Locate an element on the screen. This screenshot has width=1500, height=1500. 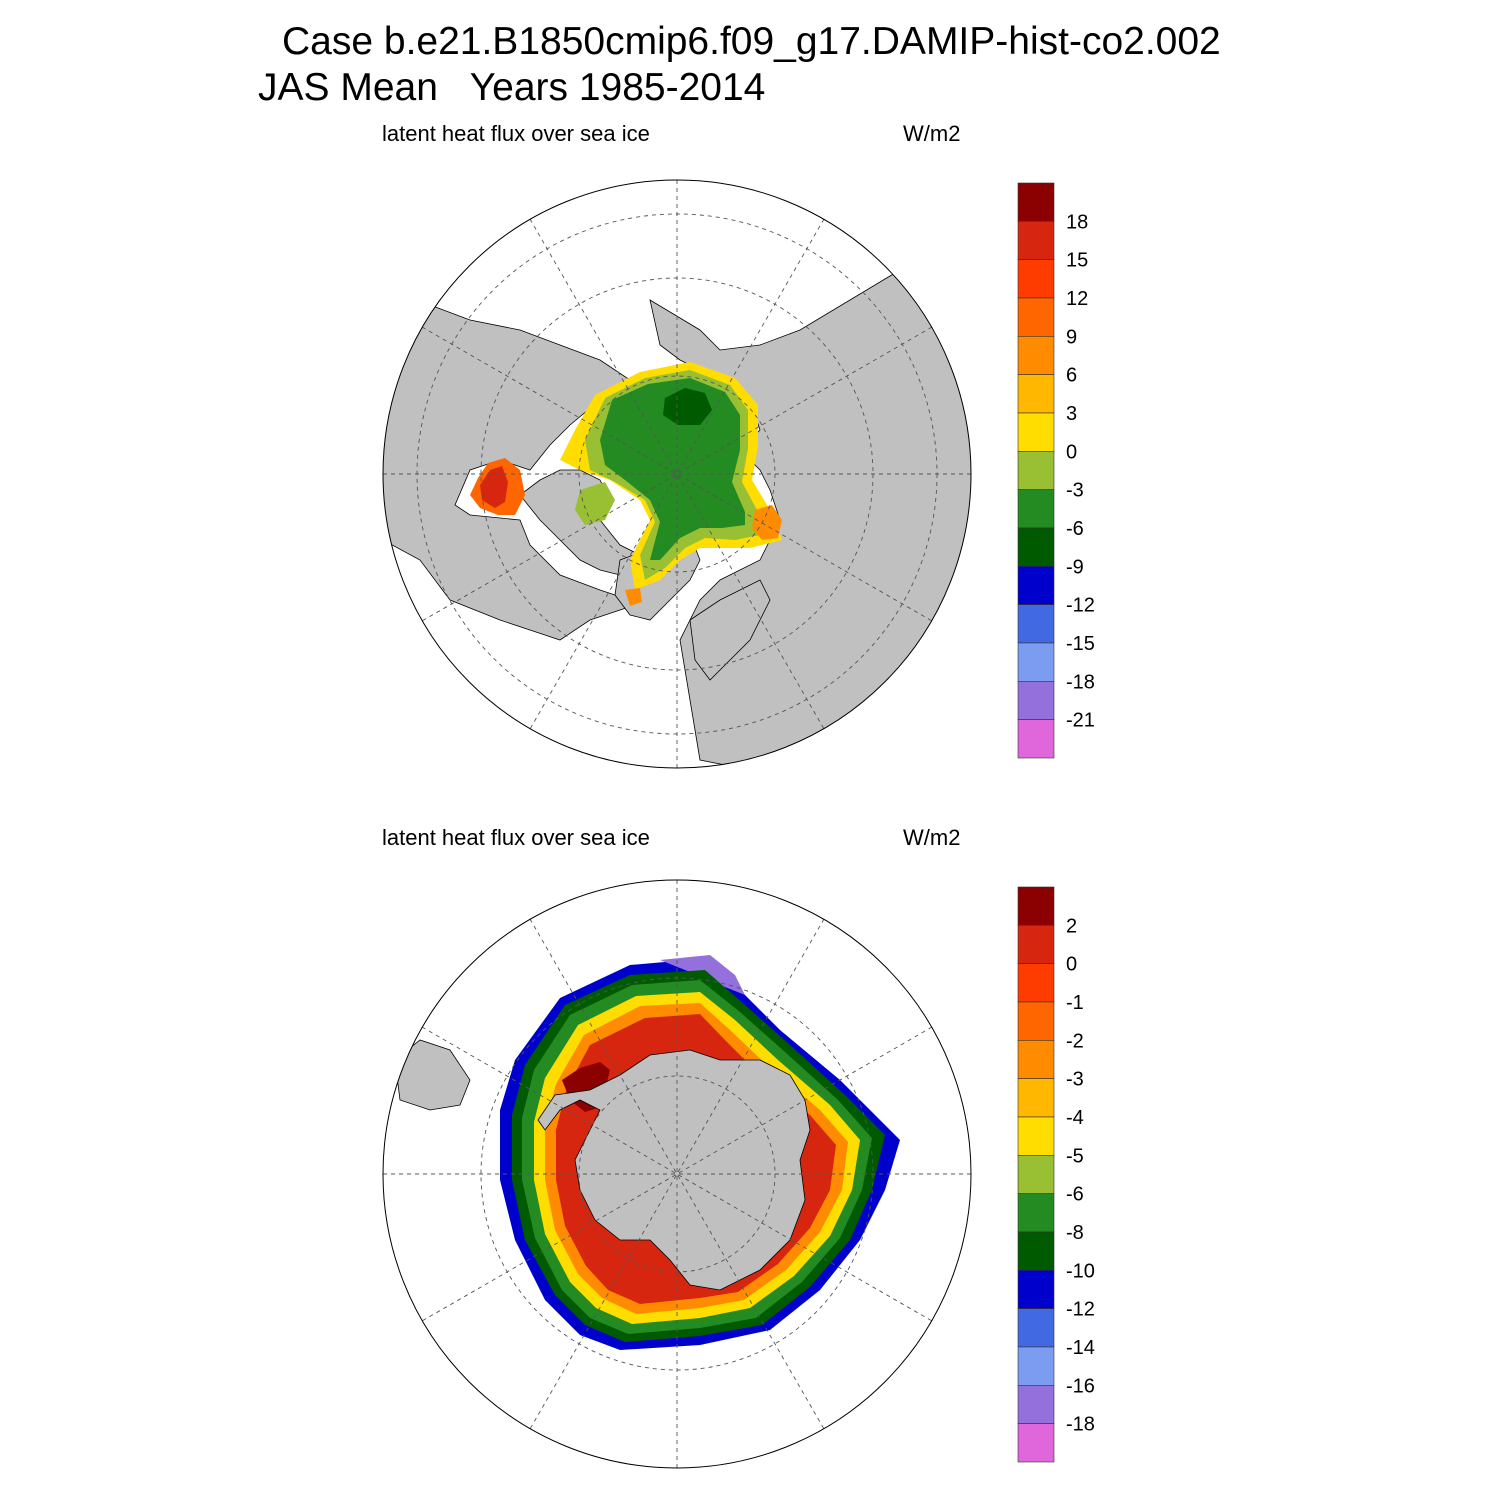
south-colorbar-tick-label: -10 is located at coordinates (1080, 1271).